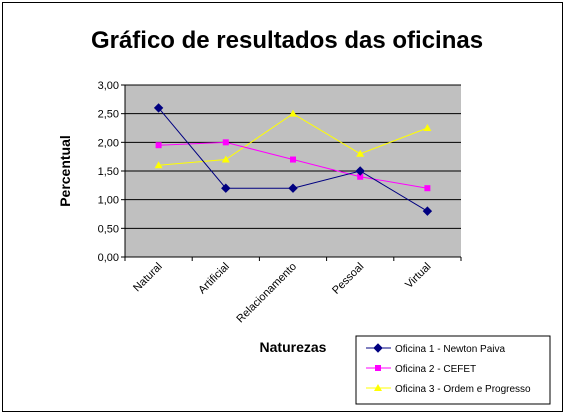 This screenshot has width=567, height=416. Describe the element at coordinates (108, 229) in the screenshot. I see `y-tick-label: 0,50` at that location.